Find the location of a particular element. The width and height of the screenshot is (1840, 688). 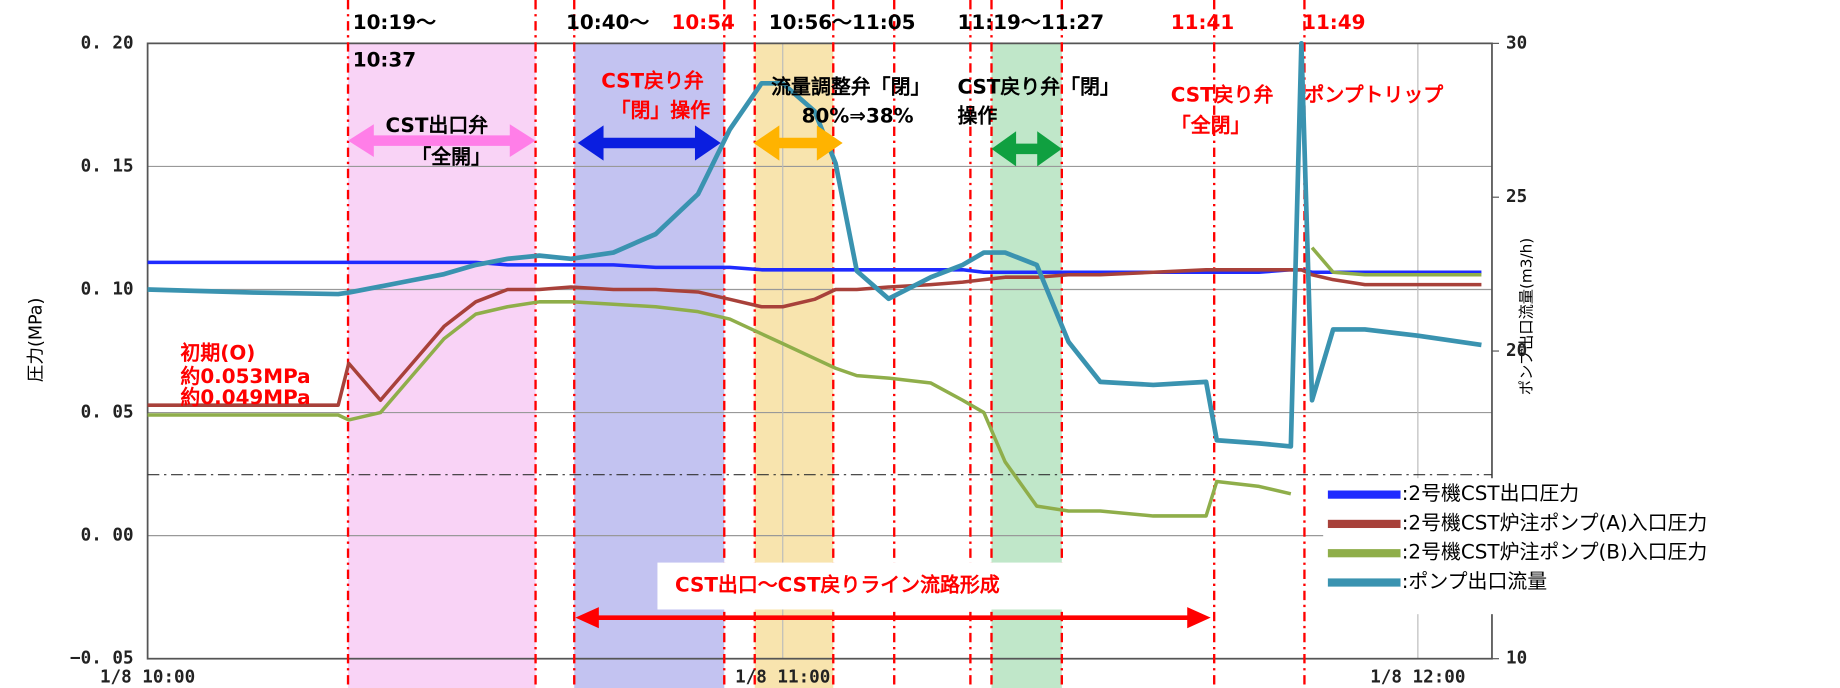

annotation: 10:54 is located at coordinates (703, 22).